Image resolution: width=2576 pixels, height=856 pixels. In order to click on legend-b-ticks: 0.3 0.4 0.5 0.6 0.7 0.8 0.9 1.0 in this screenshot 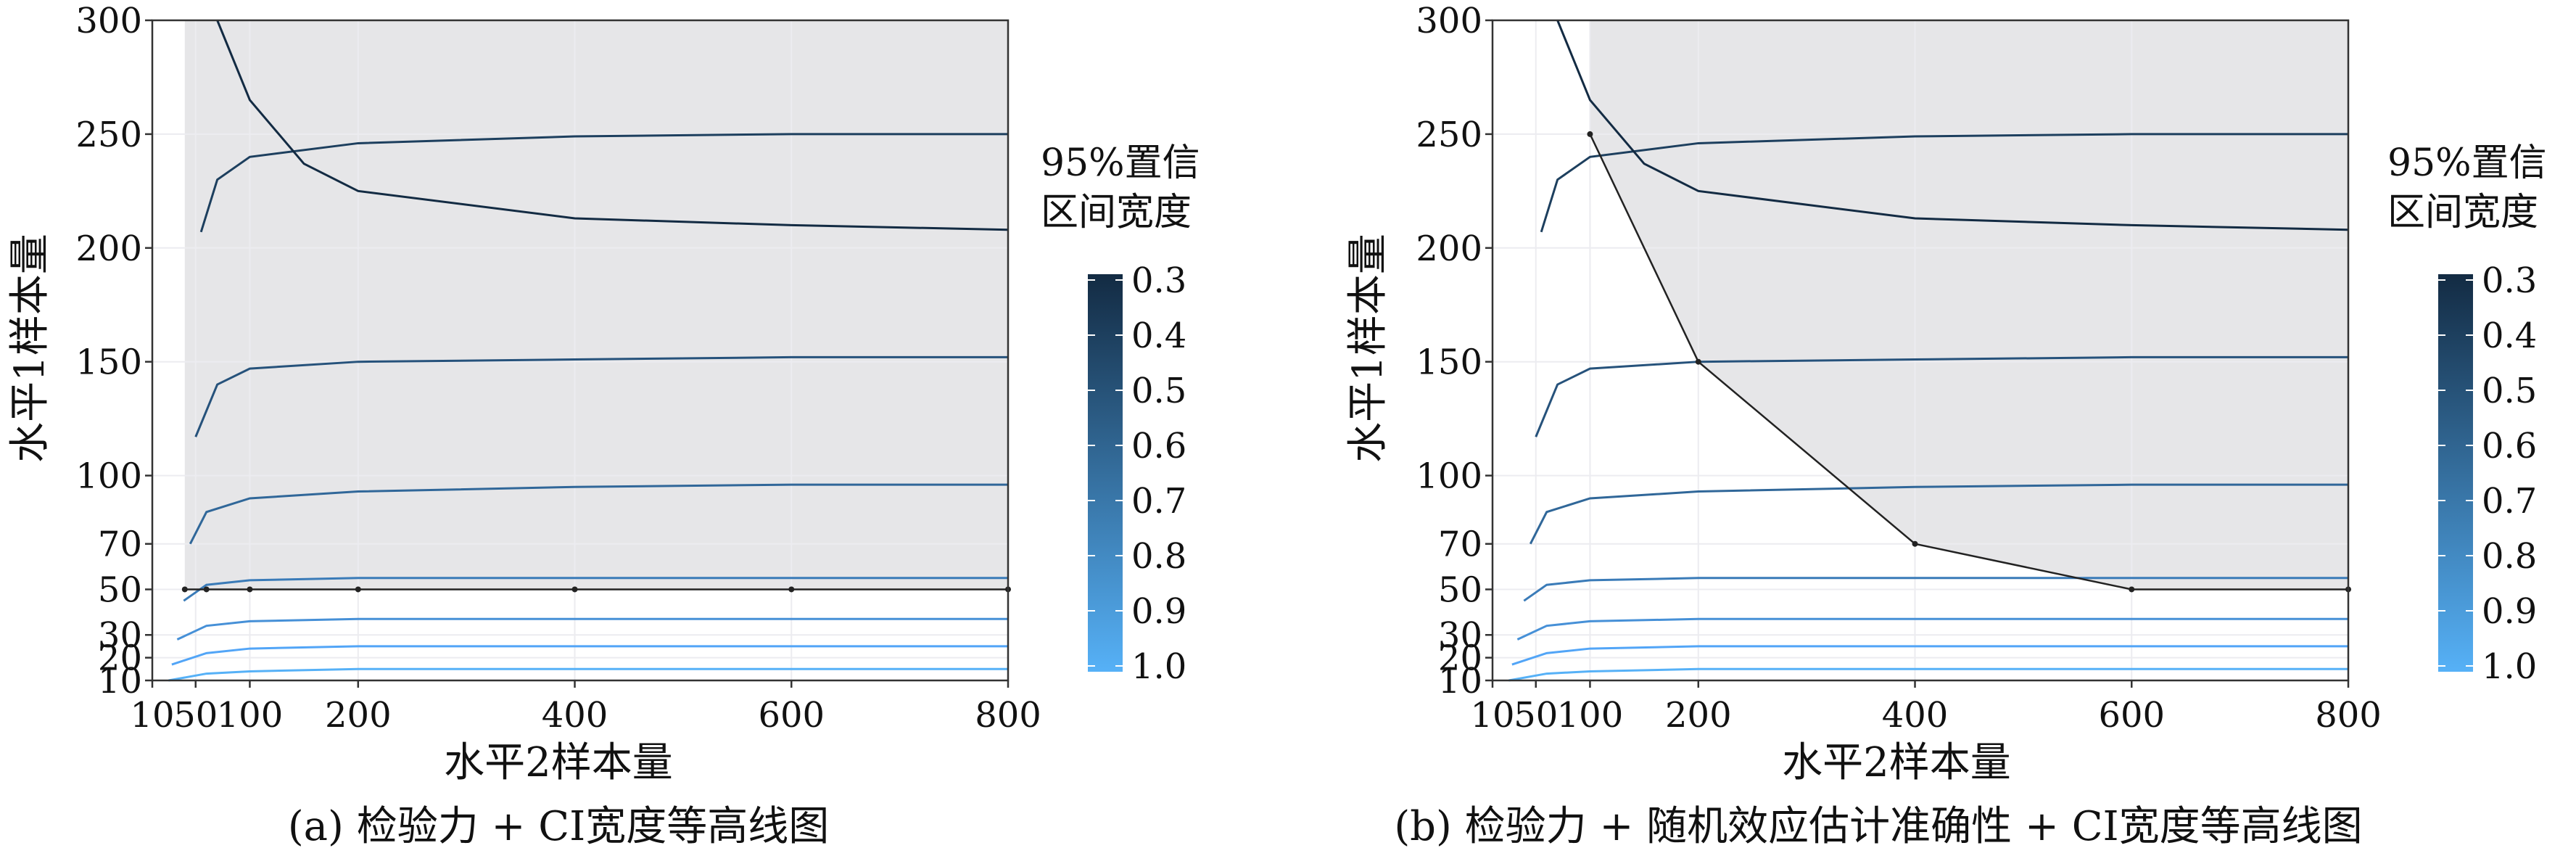, I will do `click(2487, 473)`.